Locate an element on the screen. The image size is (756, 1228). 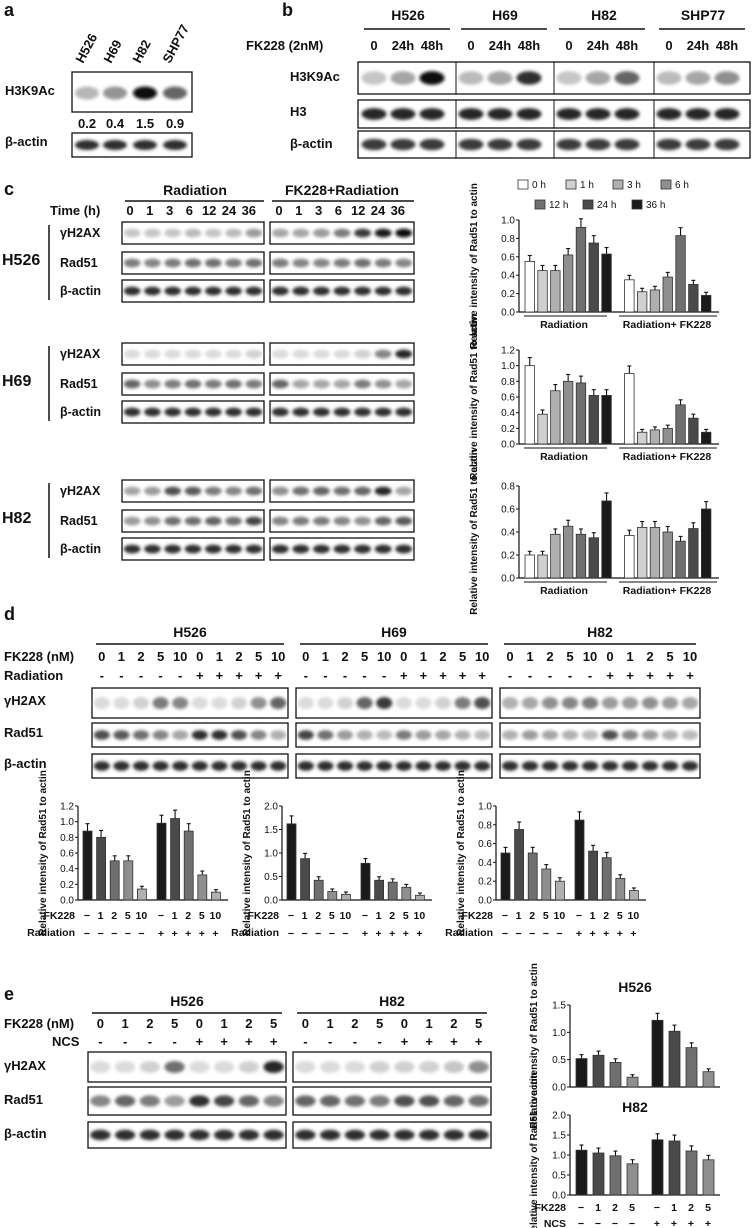
legend-label: 3 h is located at coordinates (634, 185).